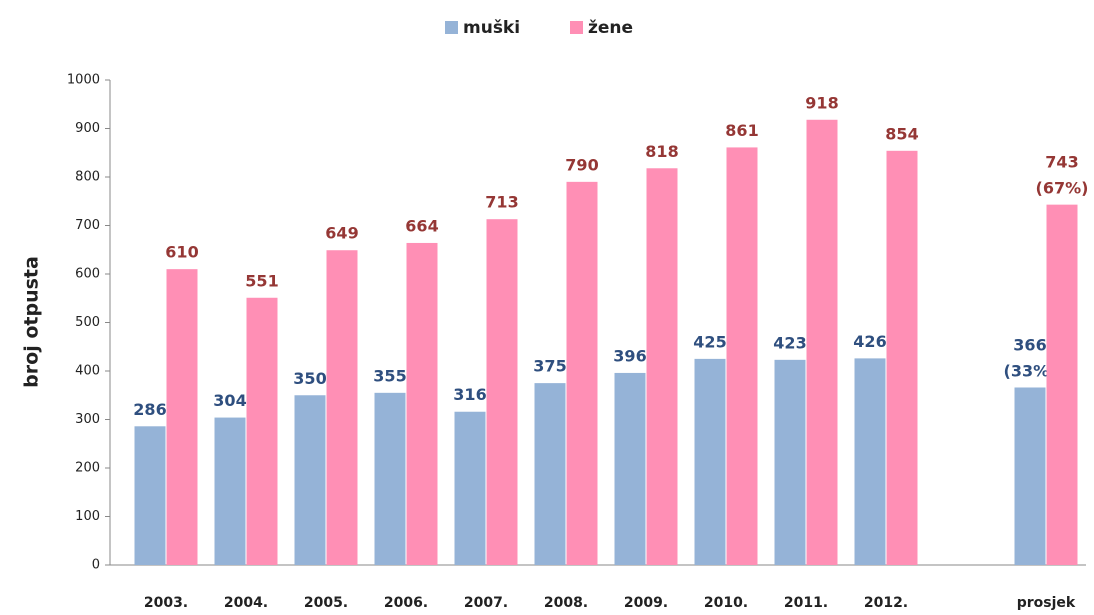 The image size is (1094, 615). Describe the element at coordinates (789, 342) in the screenshot. I see `data-label: 423` at that location.